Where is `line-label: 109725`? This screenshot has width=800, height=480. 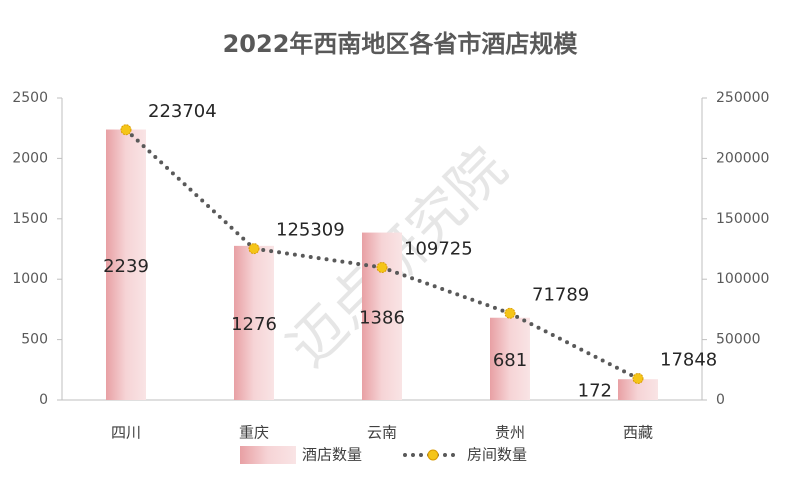
line-label: 109725 is located at coordinates (438, 248).